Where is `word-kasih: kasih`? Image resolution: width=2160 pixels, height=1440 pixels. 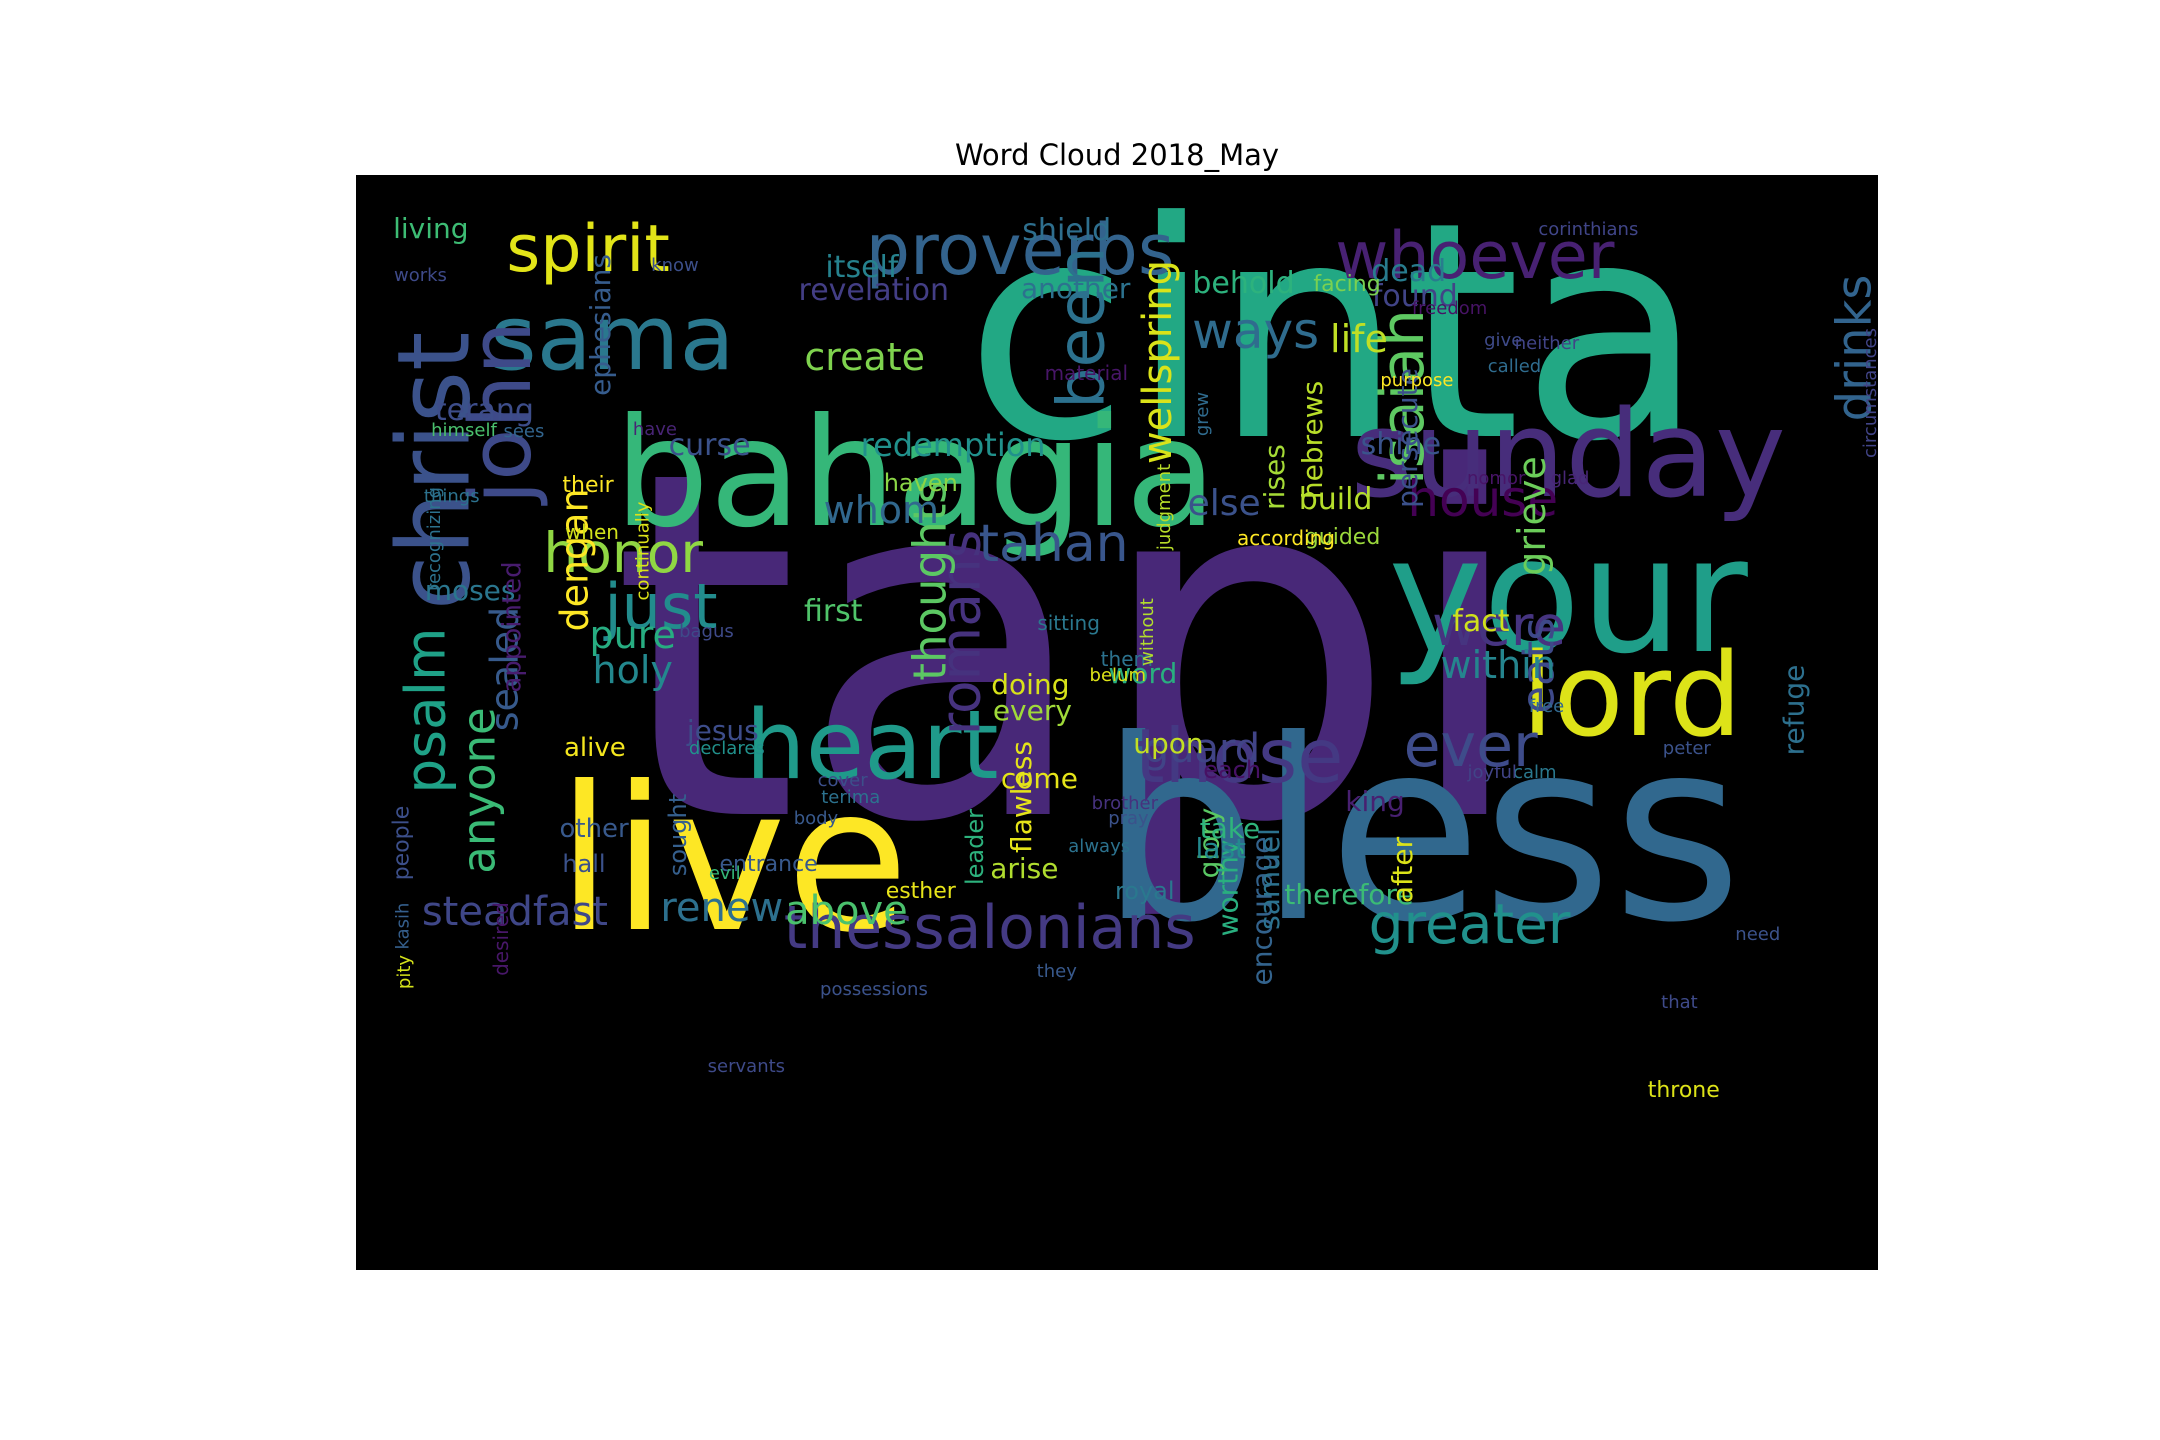 word-kasih: kasih is located at coordinates (403, 926).